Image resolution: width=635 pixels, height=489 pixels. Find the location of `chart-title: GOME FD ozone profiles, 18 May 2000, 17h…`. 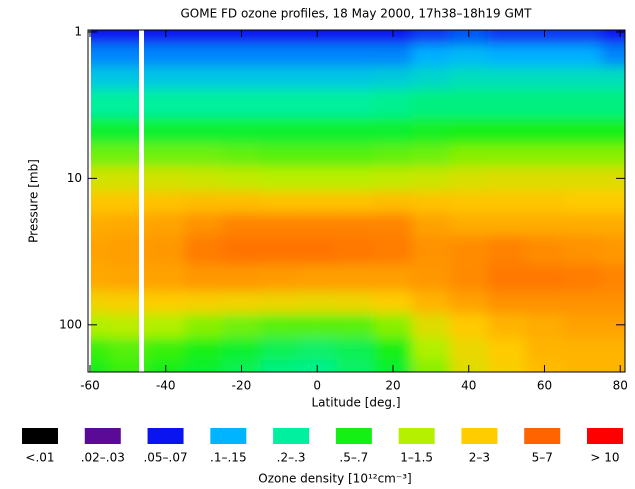

chart-title: GOME FD ozone profiles, 18 May 2000, 17h… is located at coordinates (357, 14).